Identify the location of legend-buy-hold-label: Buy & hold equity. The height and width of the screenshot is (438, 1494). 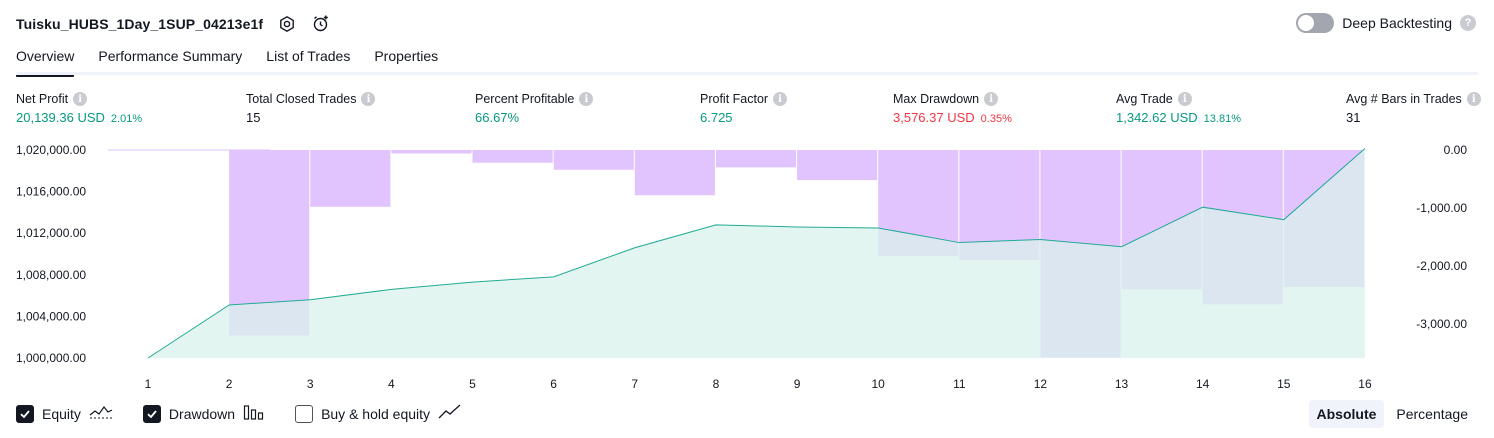
(376, 413).